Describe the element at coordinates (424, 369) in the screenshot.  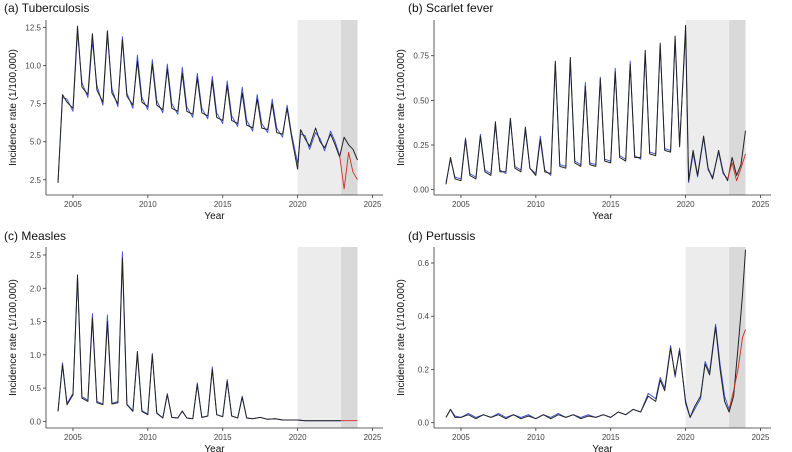
I see `y-tick-label: 0.2` at that location.